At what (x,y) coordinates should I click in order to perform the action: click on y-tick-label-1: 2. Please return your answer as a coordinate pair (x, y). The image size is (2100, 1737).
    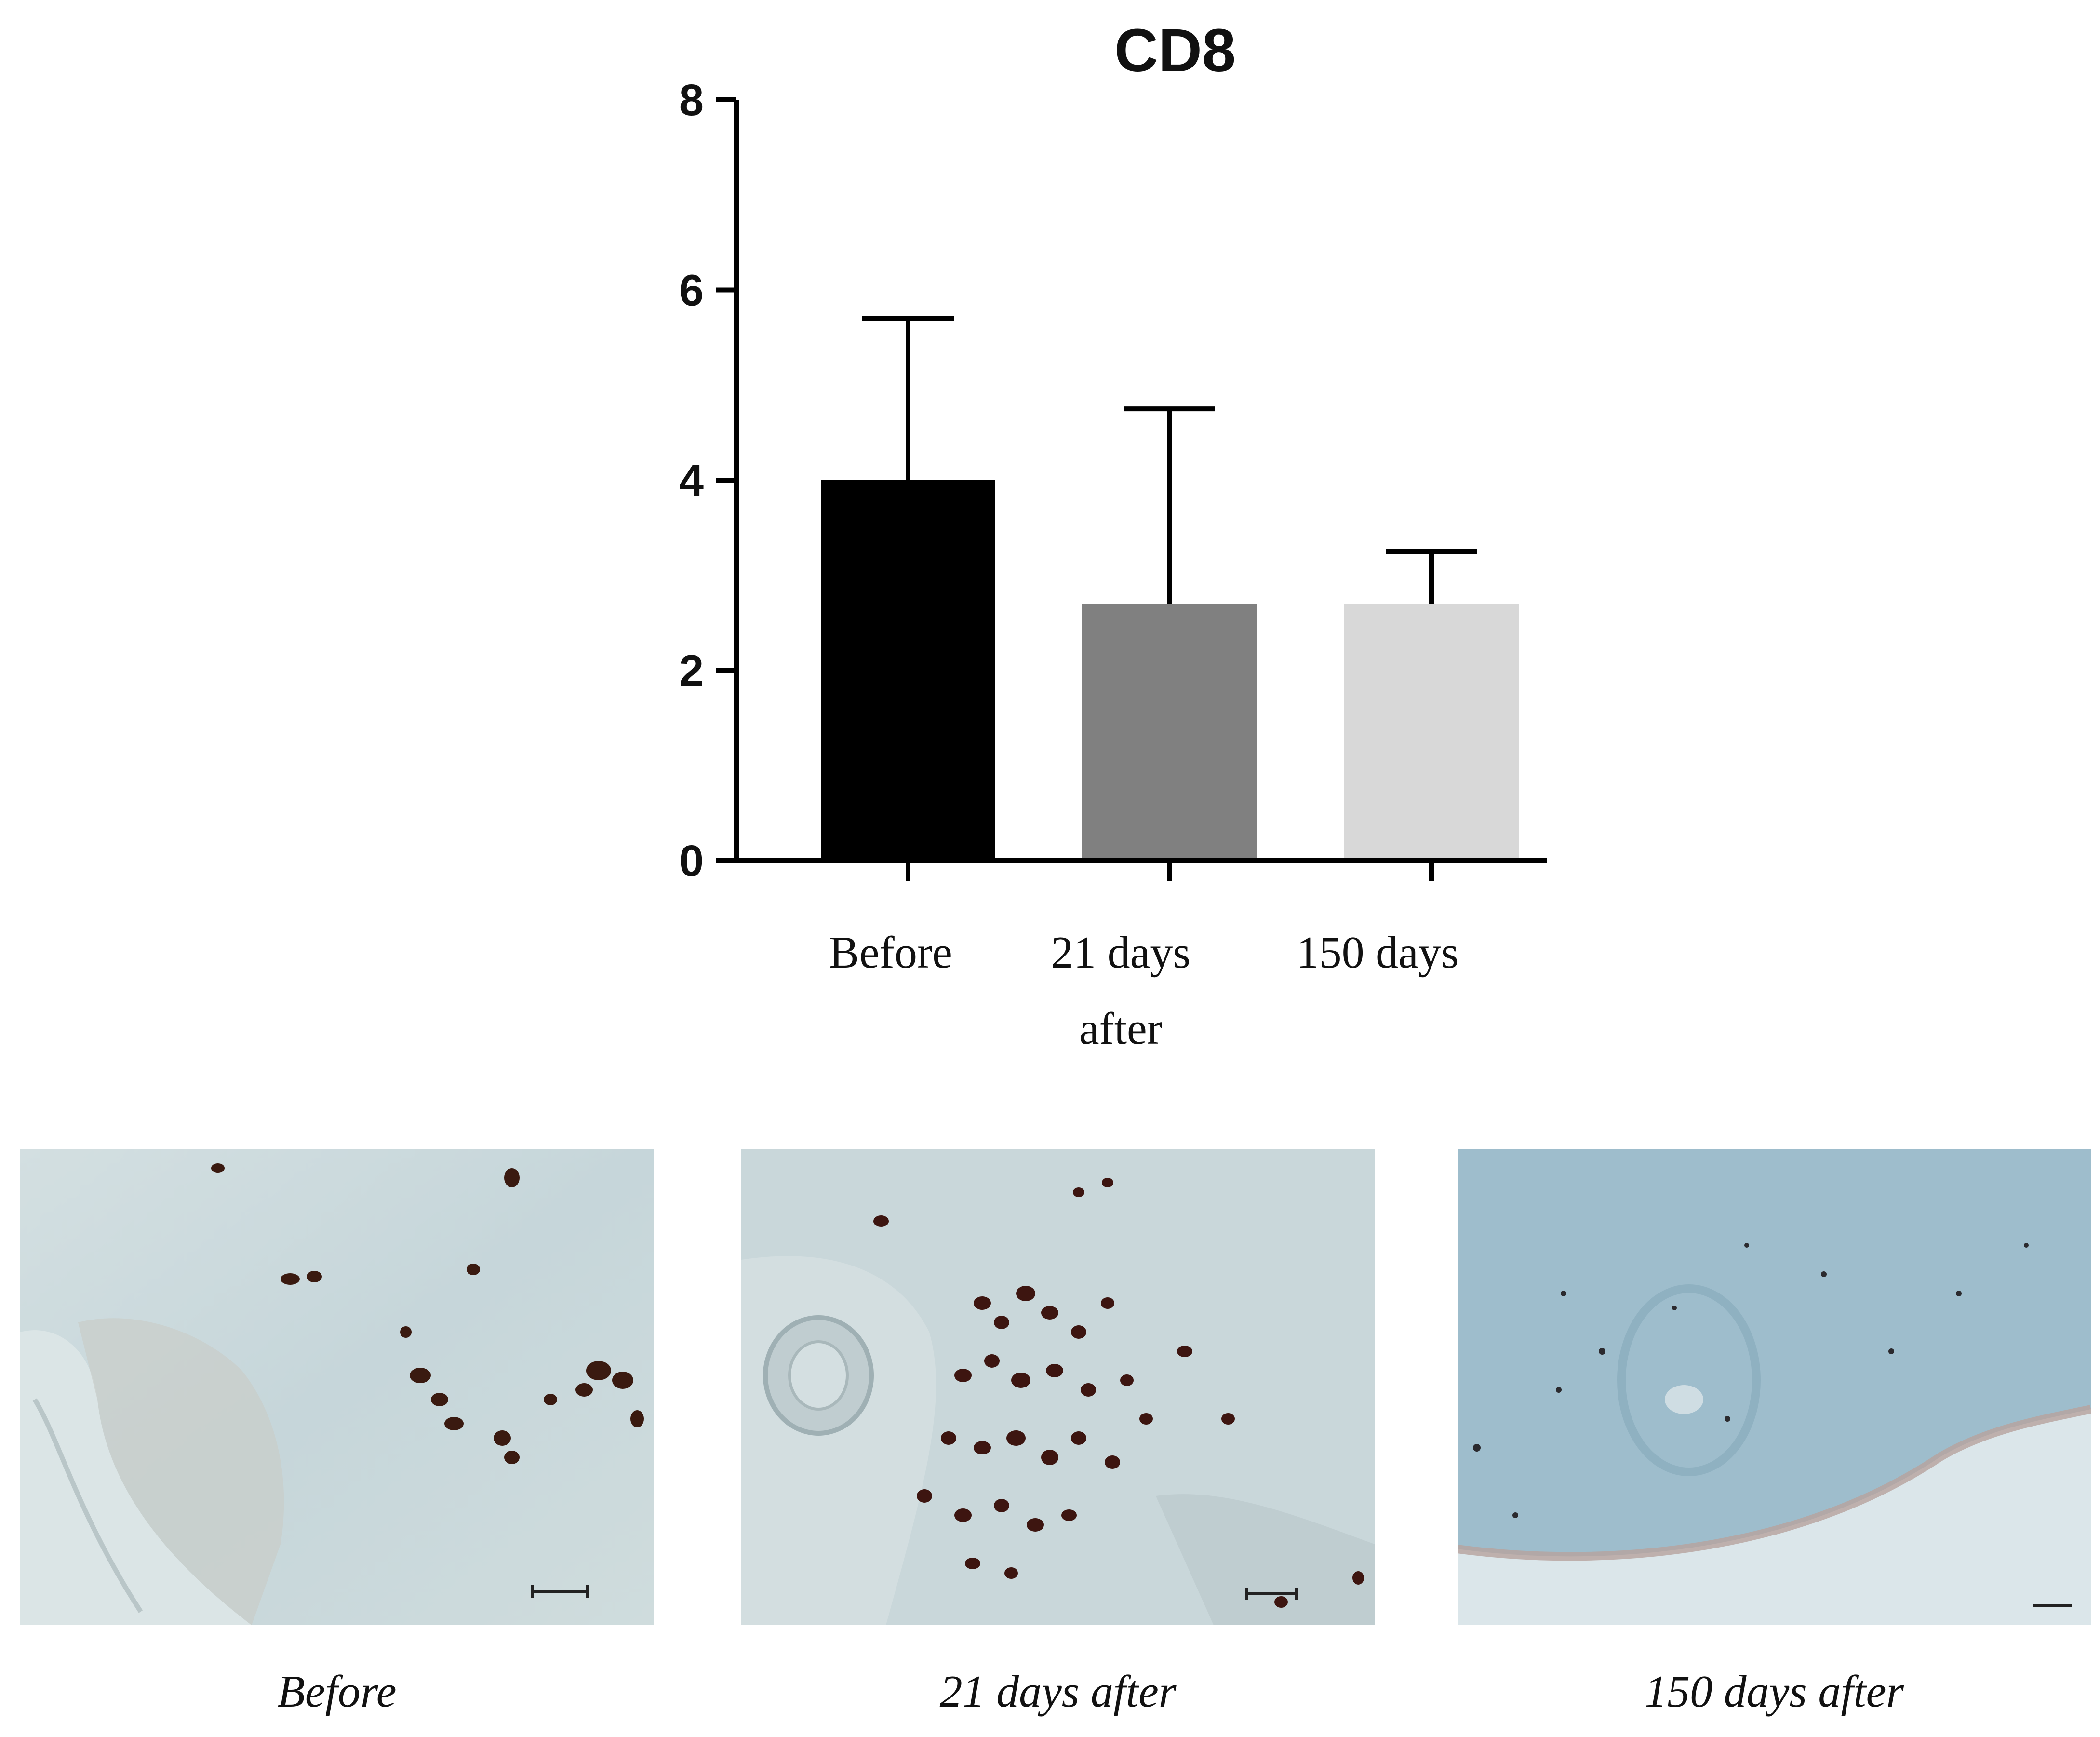
    Looking at the image, I should click on (691, 671).